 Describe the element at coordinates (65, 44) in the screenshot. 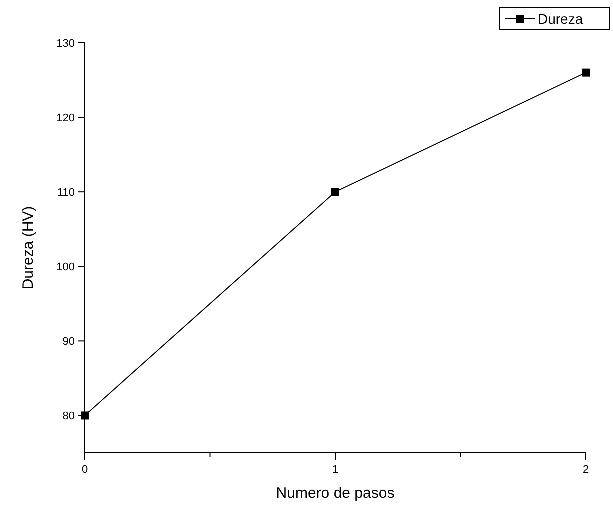

I see `y-tick-label: 130` at that location.